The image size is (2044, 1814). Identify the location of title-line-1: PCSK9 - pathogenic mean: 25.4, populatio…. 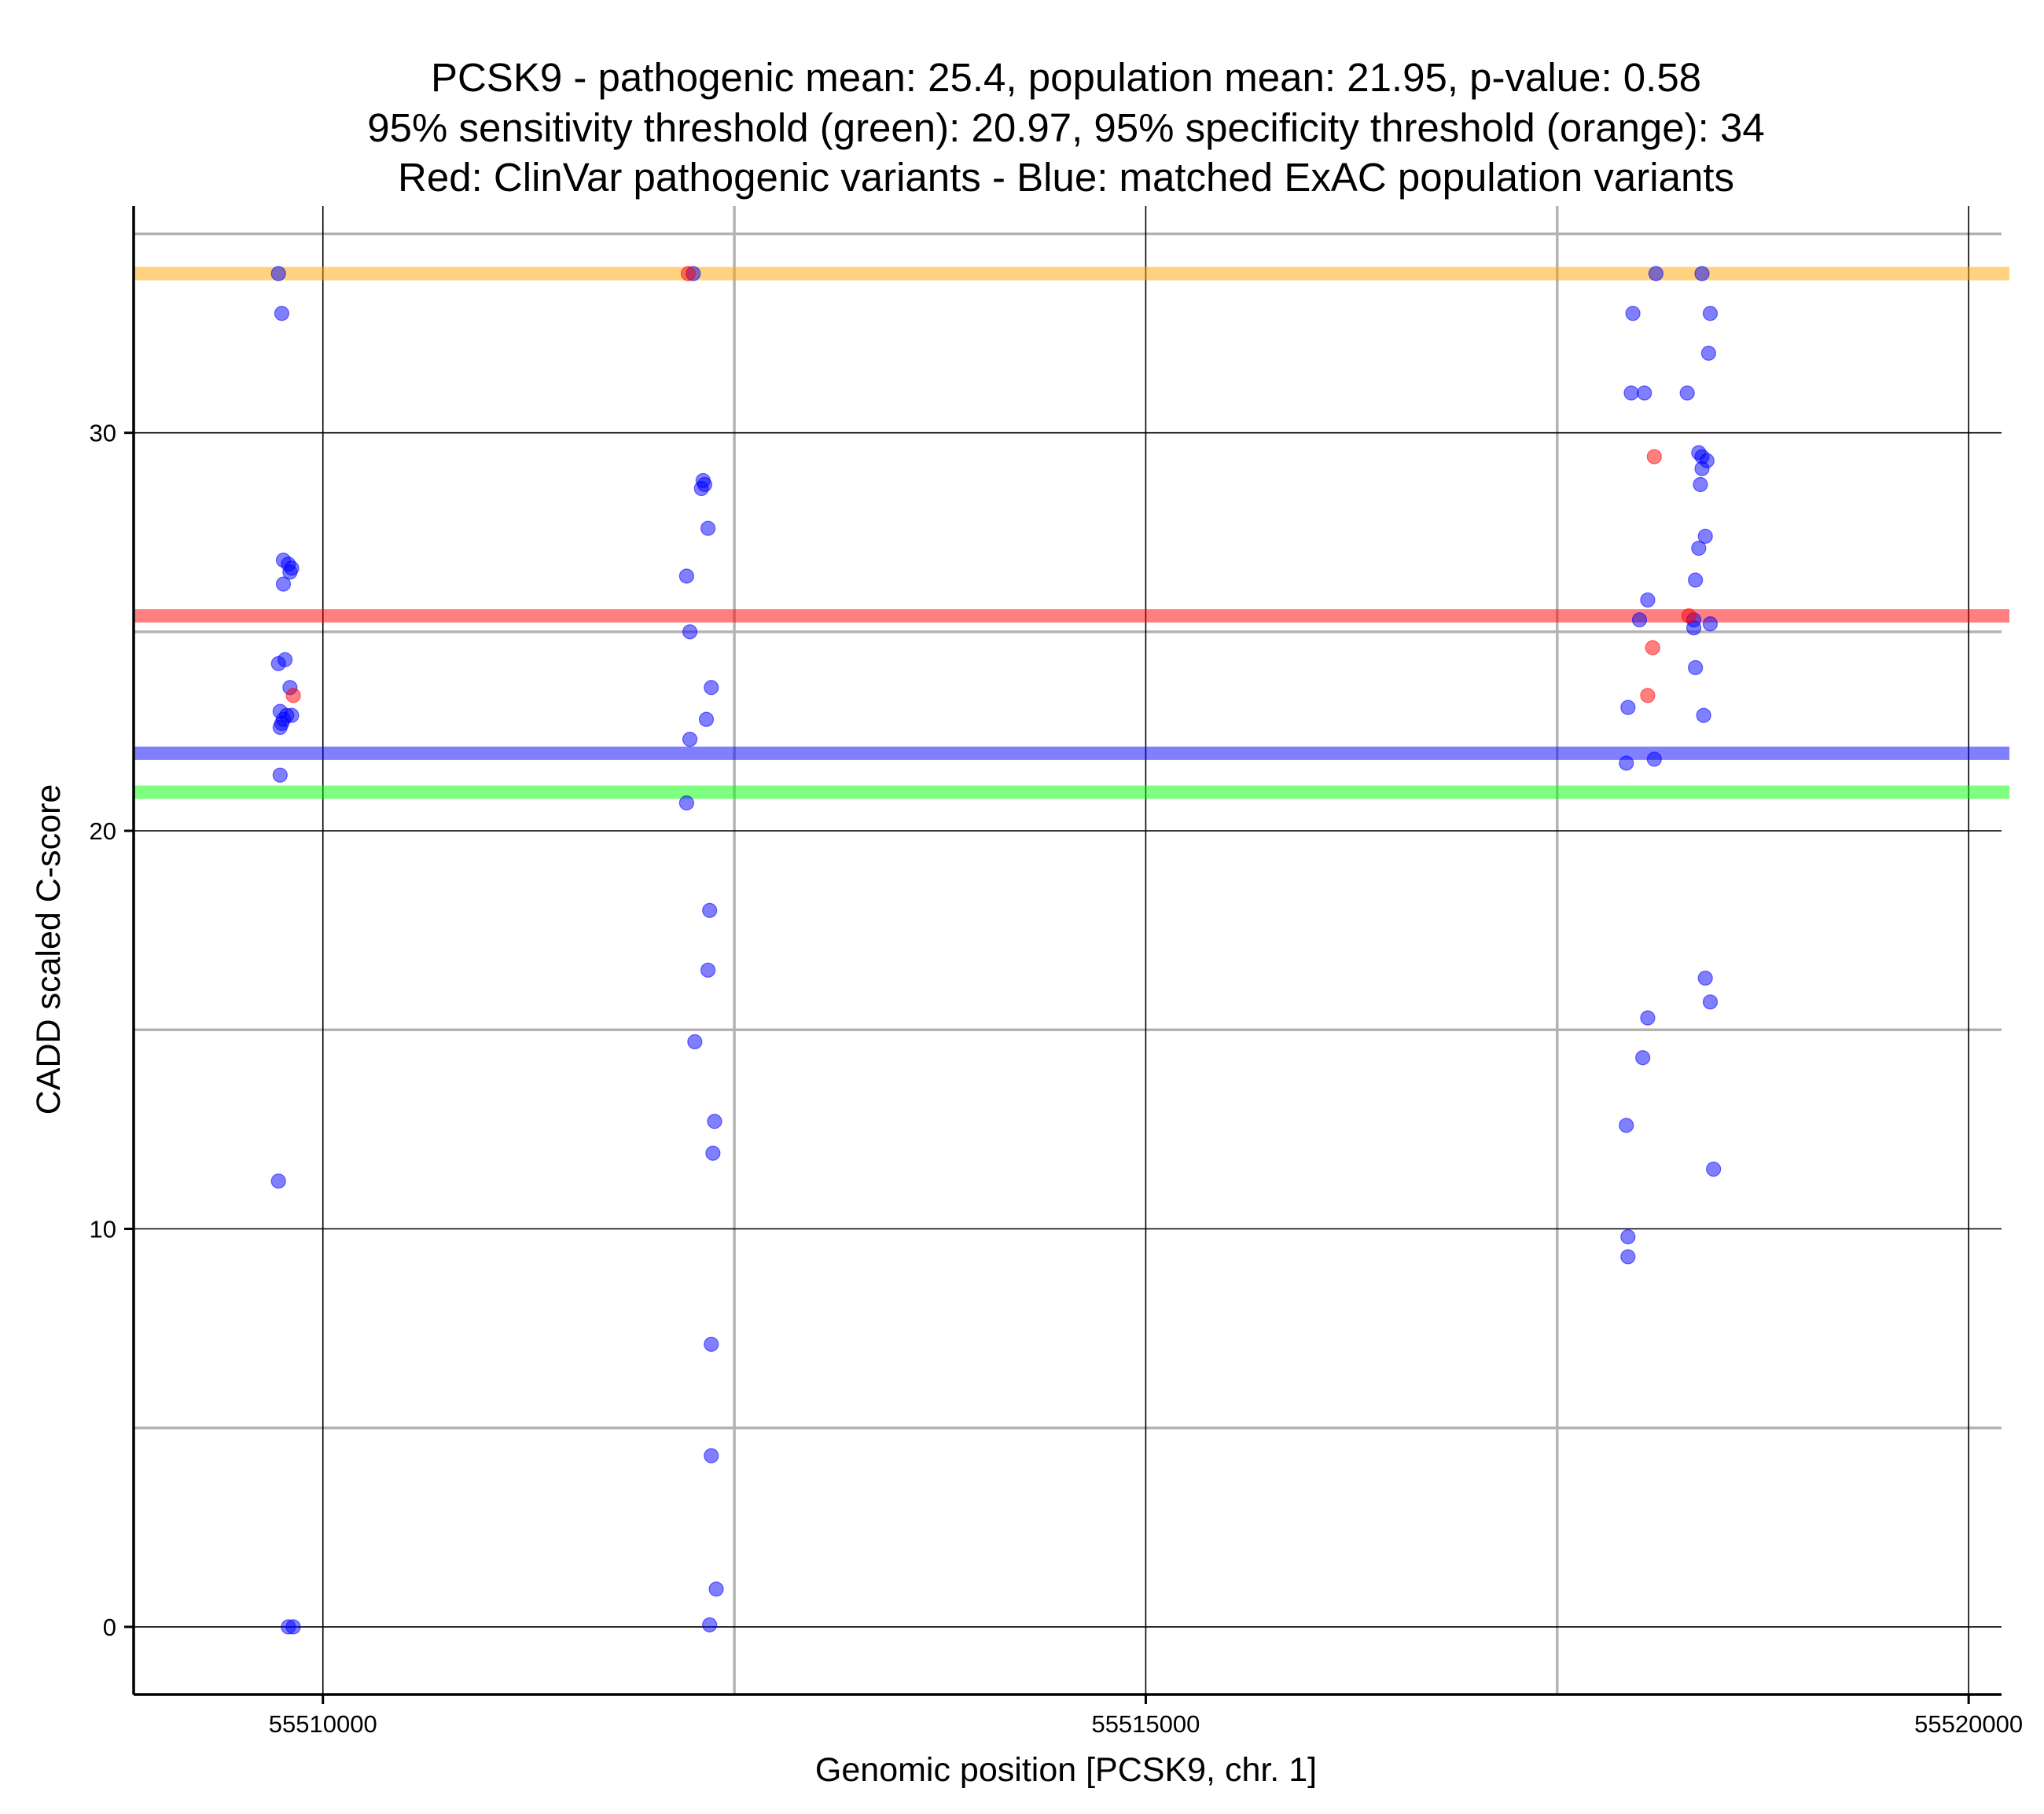
(1066, 77).